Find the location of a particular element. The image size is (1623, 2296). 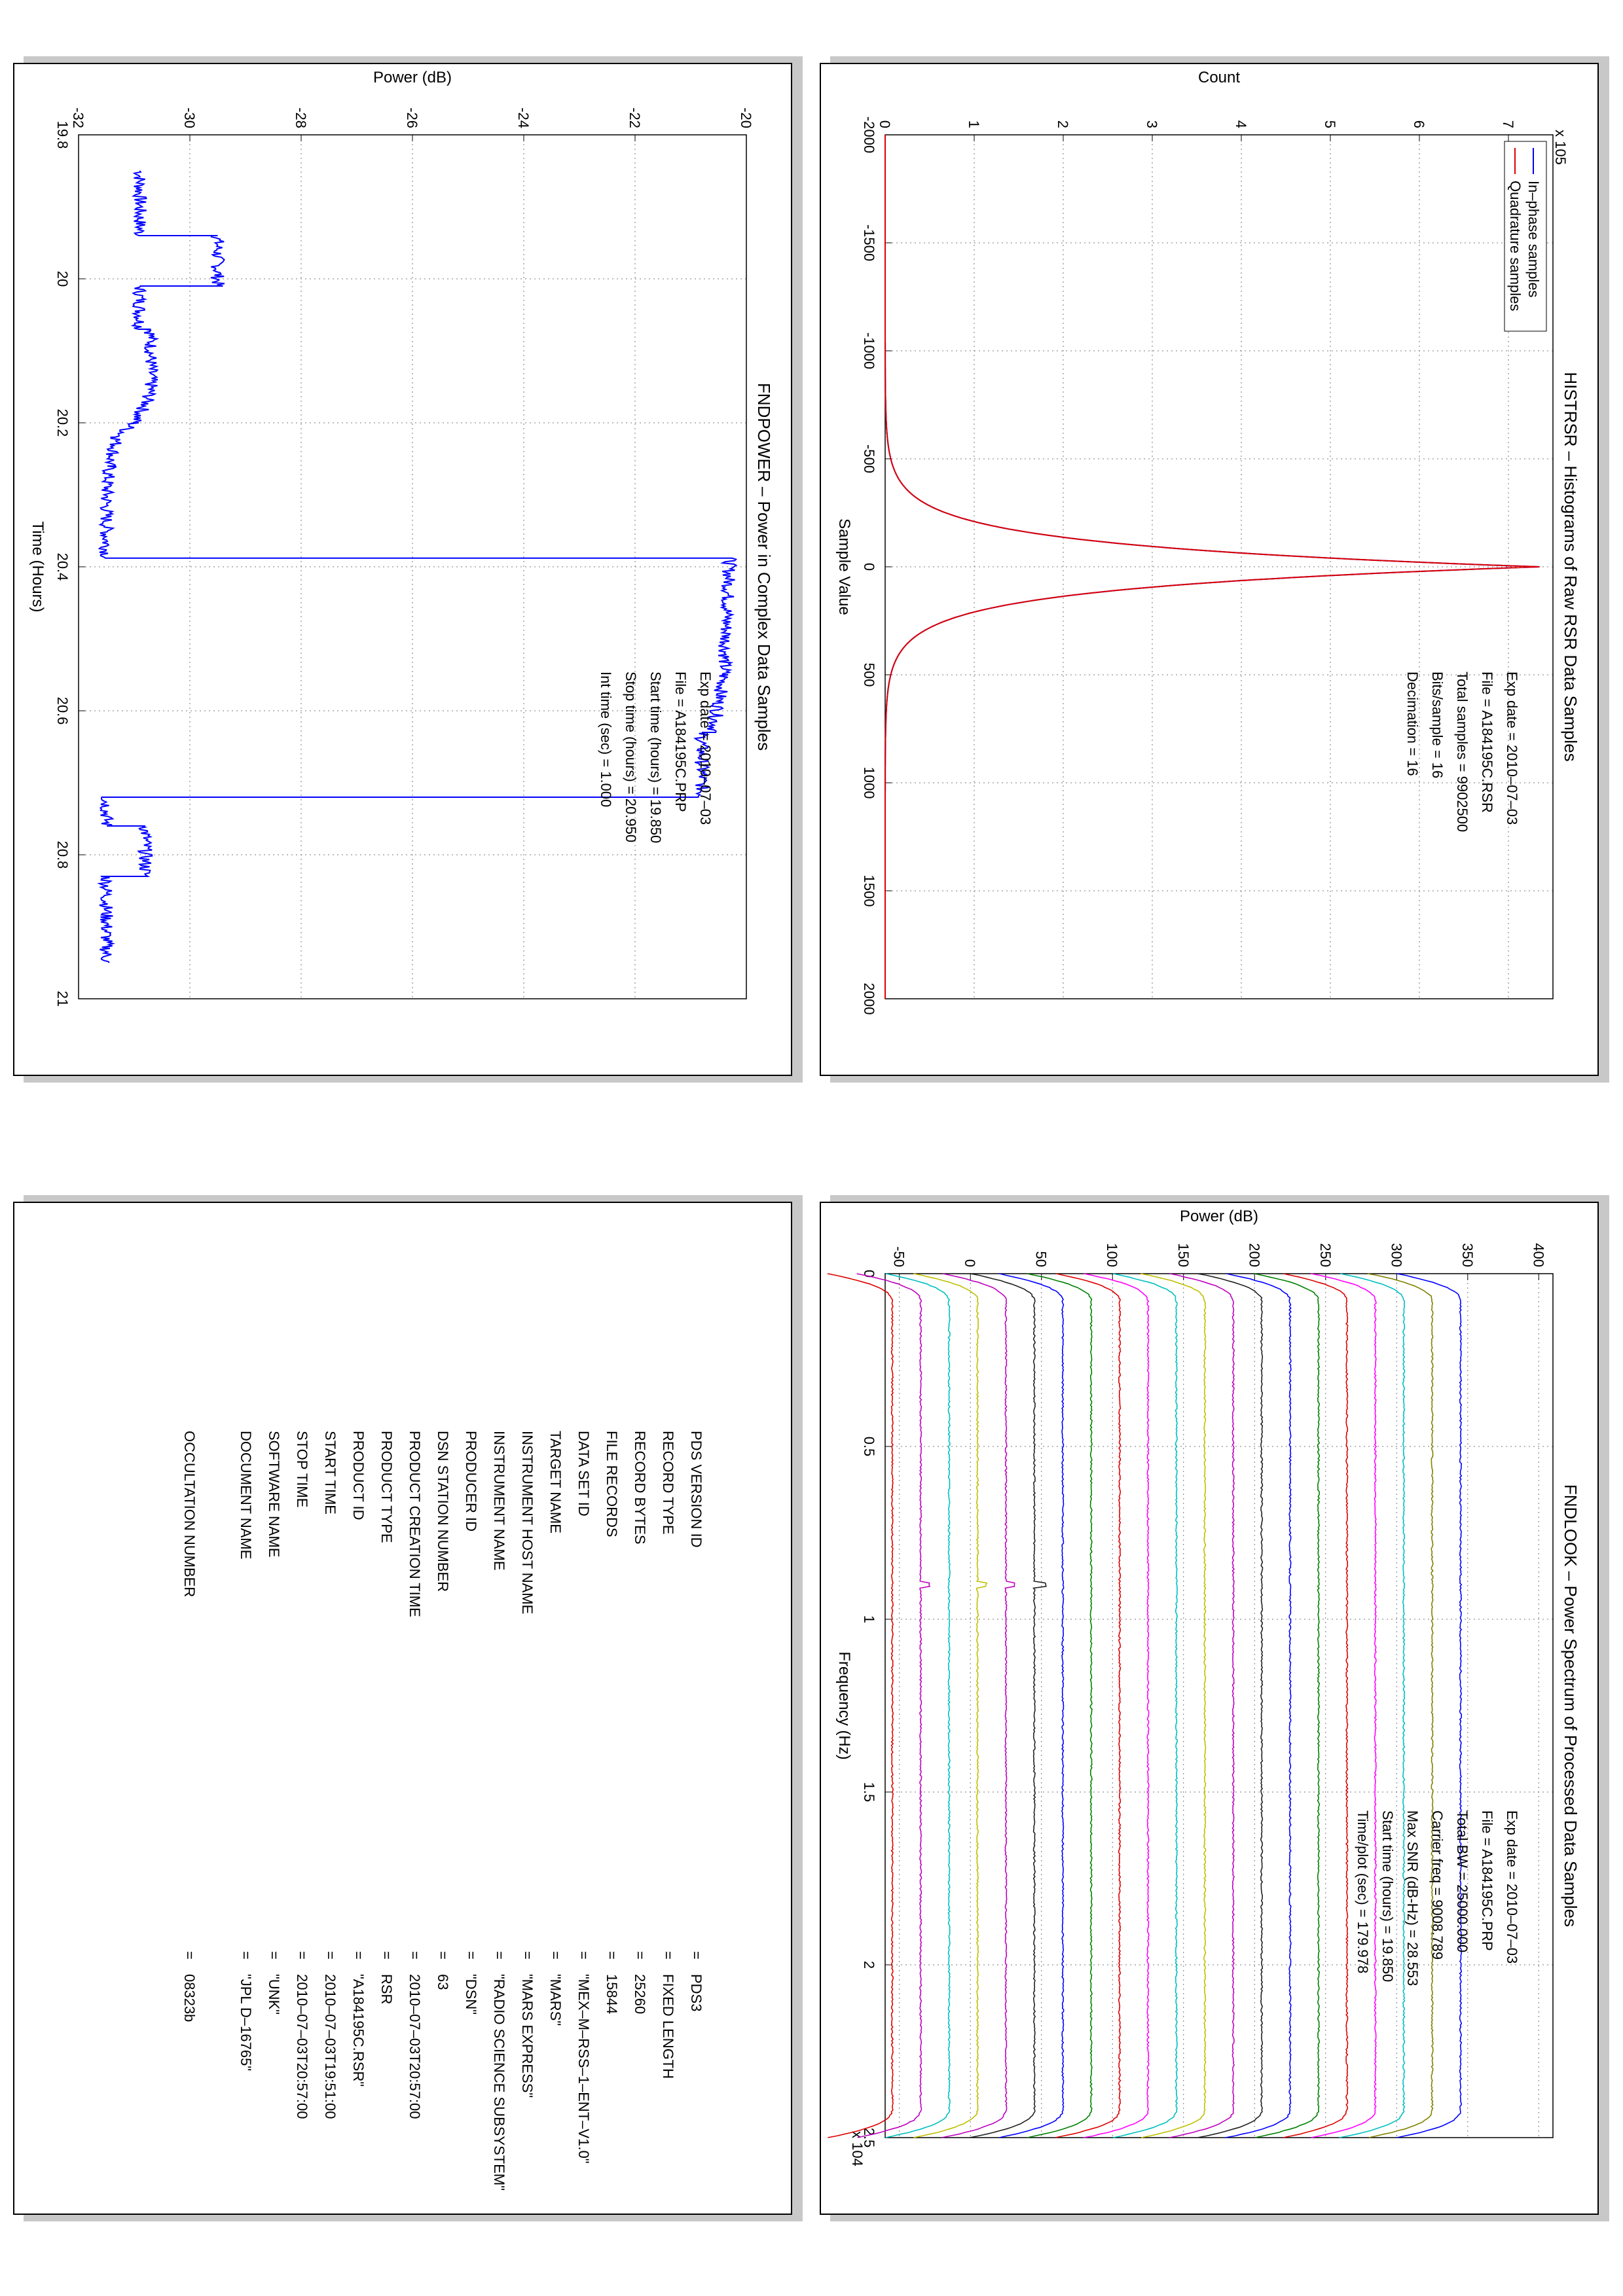

label-key: SOFTWARE NAME is located at coordinates (274, 1494).